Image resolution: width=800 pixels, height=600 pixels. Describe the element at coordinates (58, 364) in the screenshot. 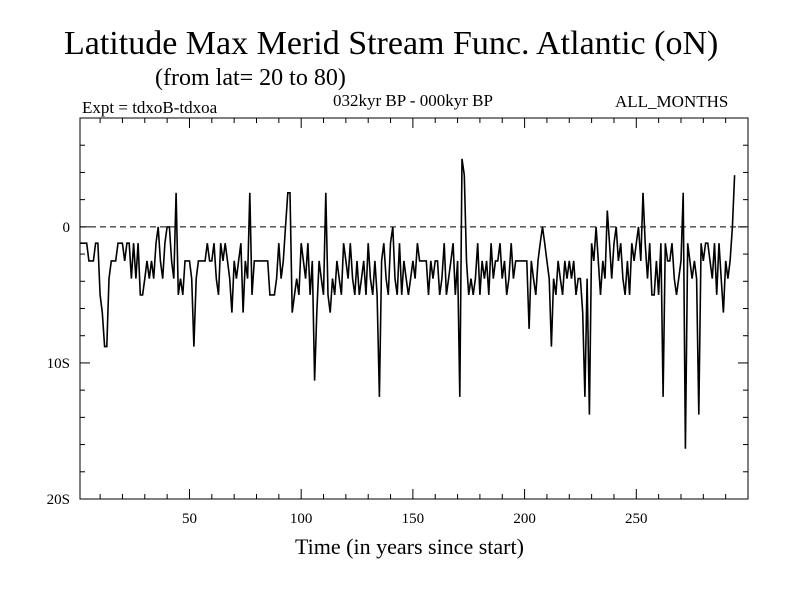

I see `y-tick-label: 10S` at that location.